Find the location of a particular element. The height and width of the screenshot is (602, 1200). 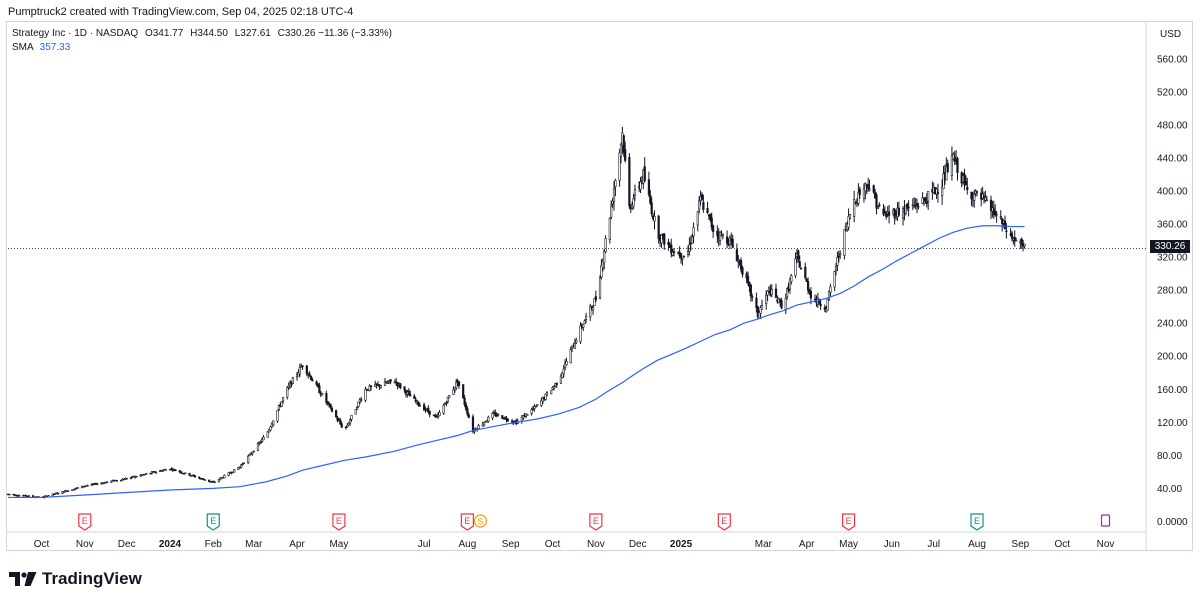

dividend-marker: S is located at coordinates (480, 521).